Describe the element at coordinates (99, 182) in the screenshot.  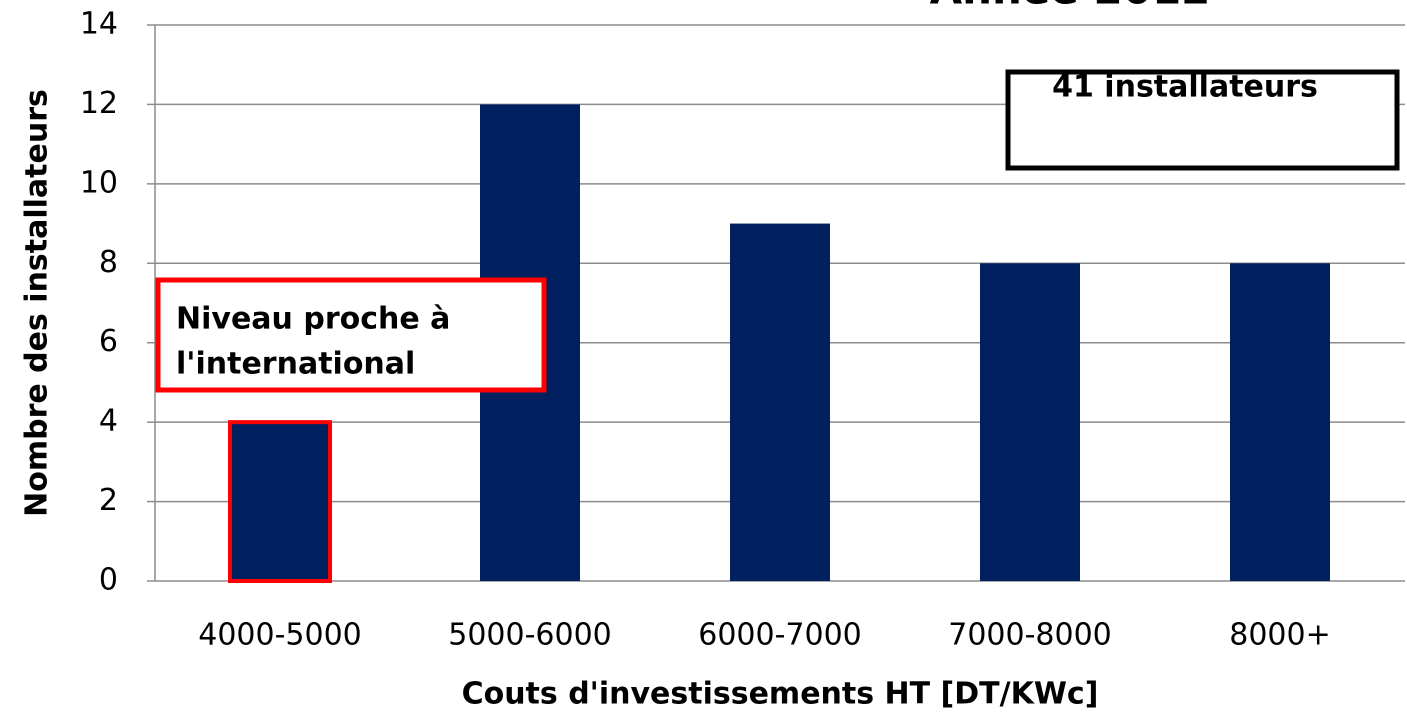
I see `y-tick-label: 10` at that location.